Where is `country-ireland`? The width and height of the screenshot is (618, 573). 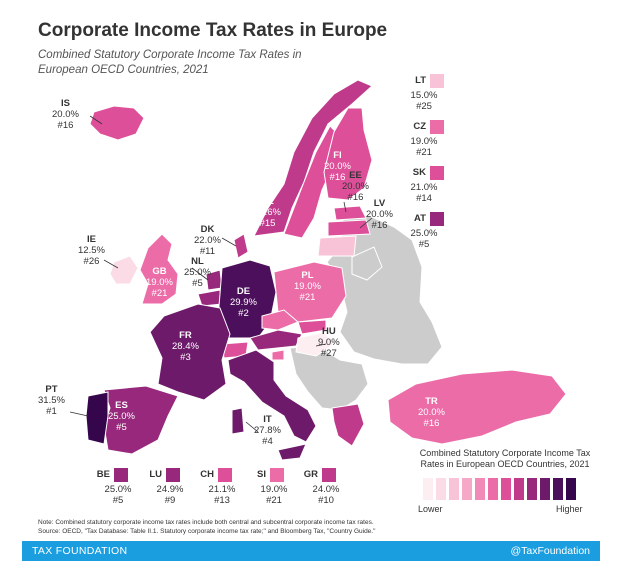 country-ireland is located at coordinates (124, 270).